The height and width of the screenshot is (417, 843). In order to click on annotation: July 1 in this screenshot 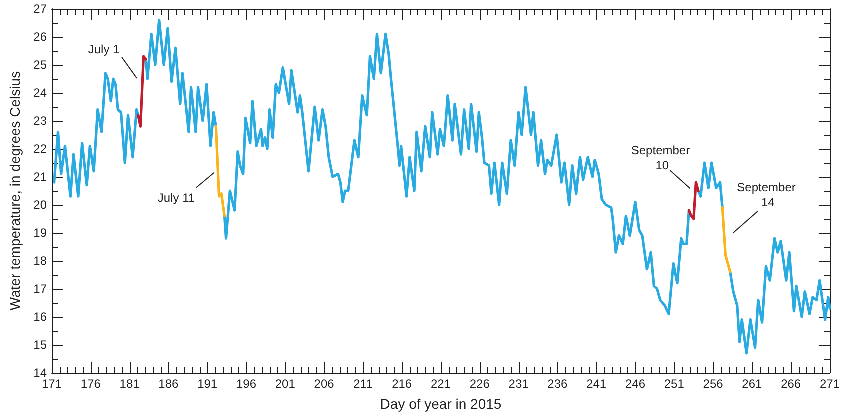, I will do `click(104, 49)`.